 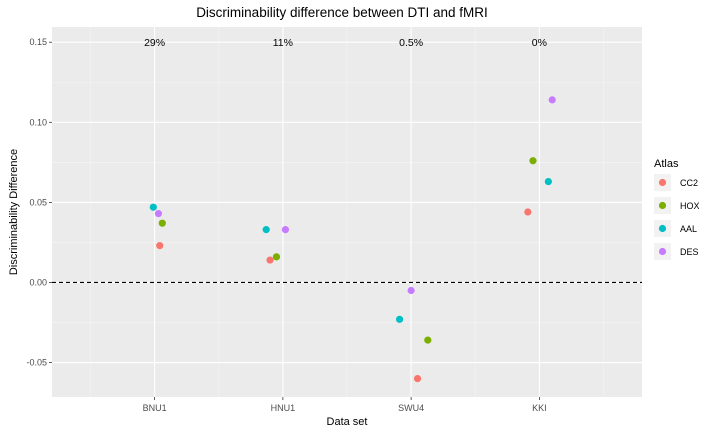 I want to click on annotation-label: 11%, so click(x=283, y=43).